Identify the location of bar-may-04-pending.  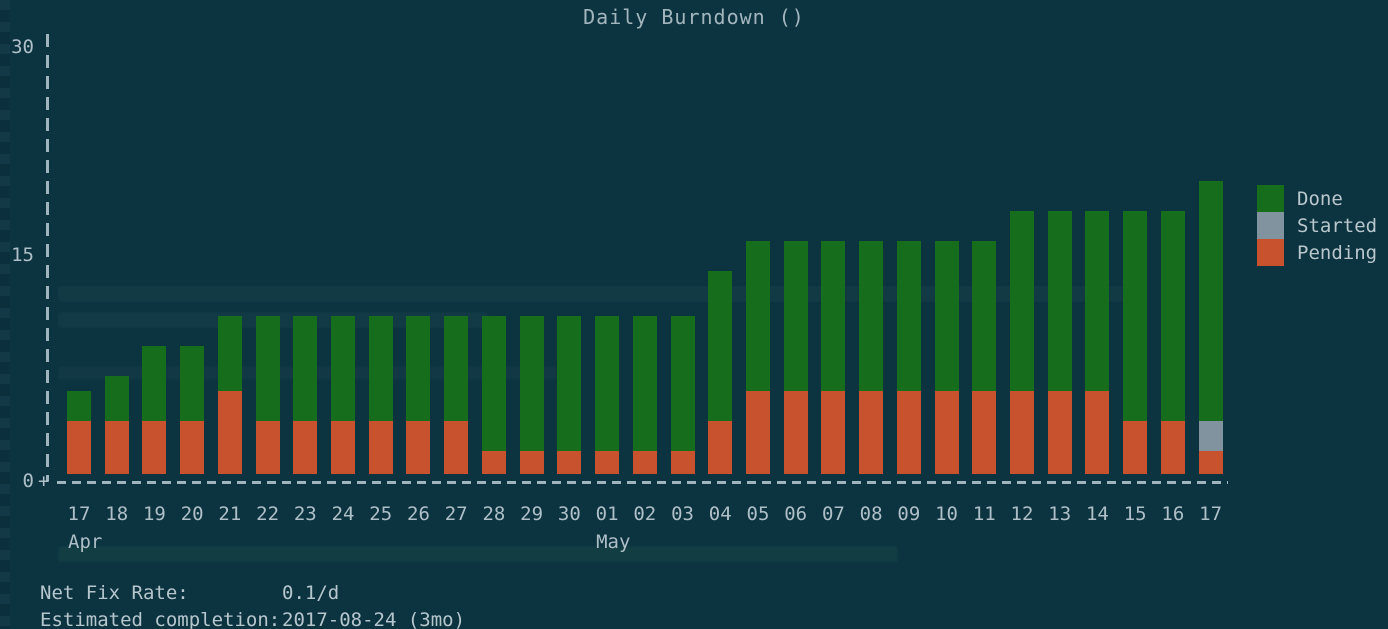
(720, 447).